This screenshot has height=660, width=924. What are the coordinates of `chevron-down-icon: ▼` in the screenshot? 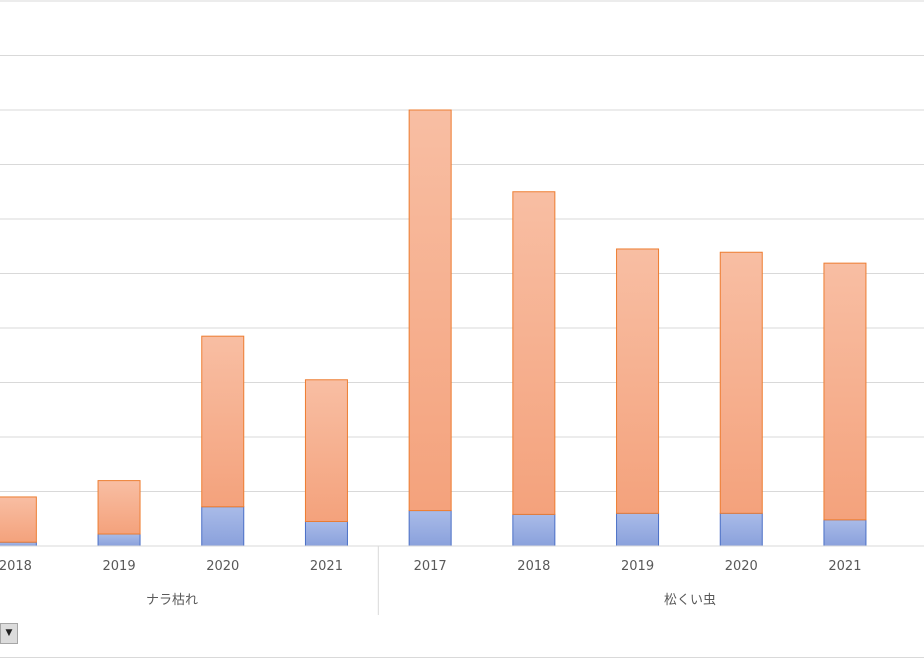 It's located at (9, 633).